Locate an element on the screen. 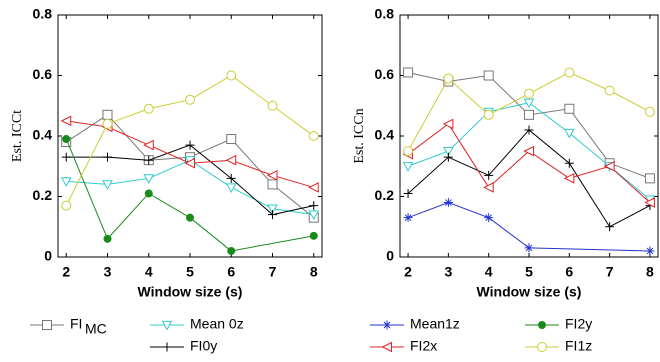 The height and width of the screenshot is (362, 660). y-axis-label: Est. ICCn is located at coordinates (359, 135).